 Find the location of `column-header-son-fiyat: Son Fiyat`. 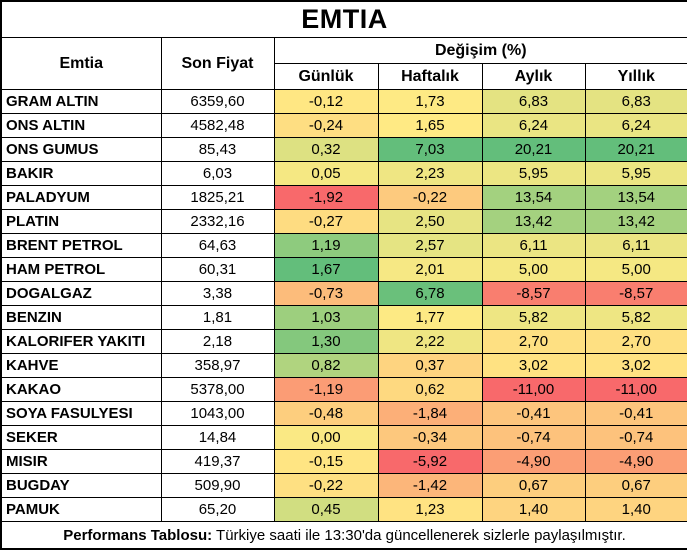

column-header-son-fiyat: Son Fiyat is located at coordinates (217, 63).